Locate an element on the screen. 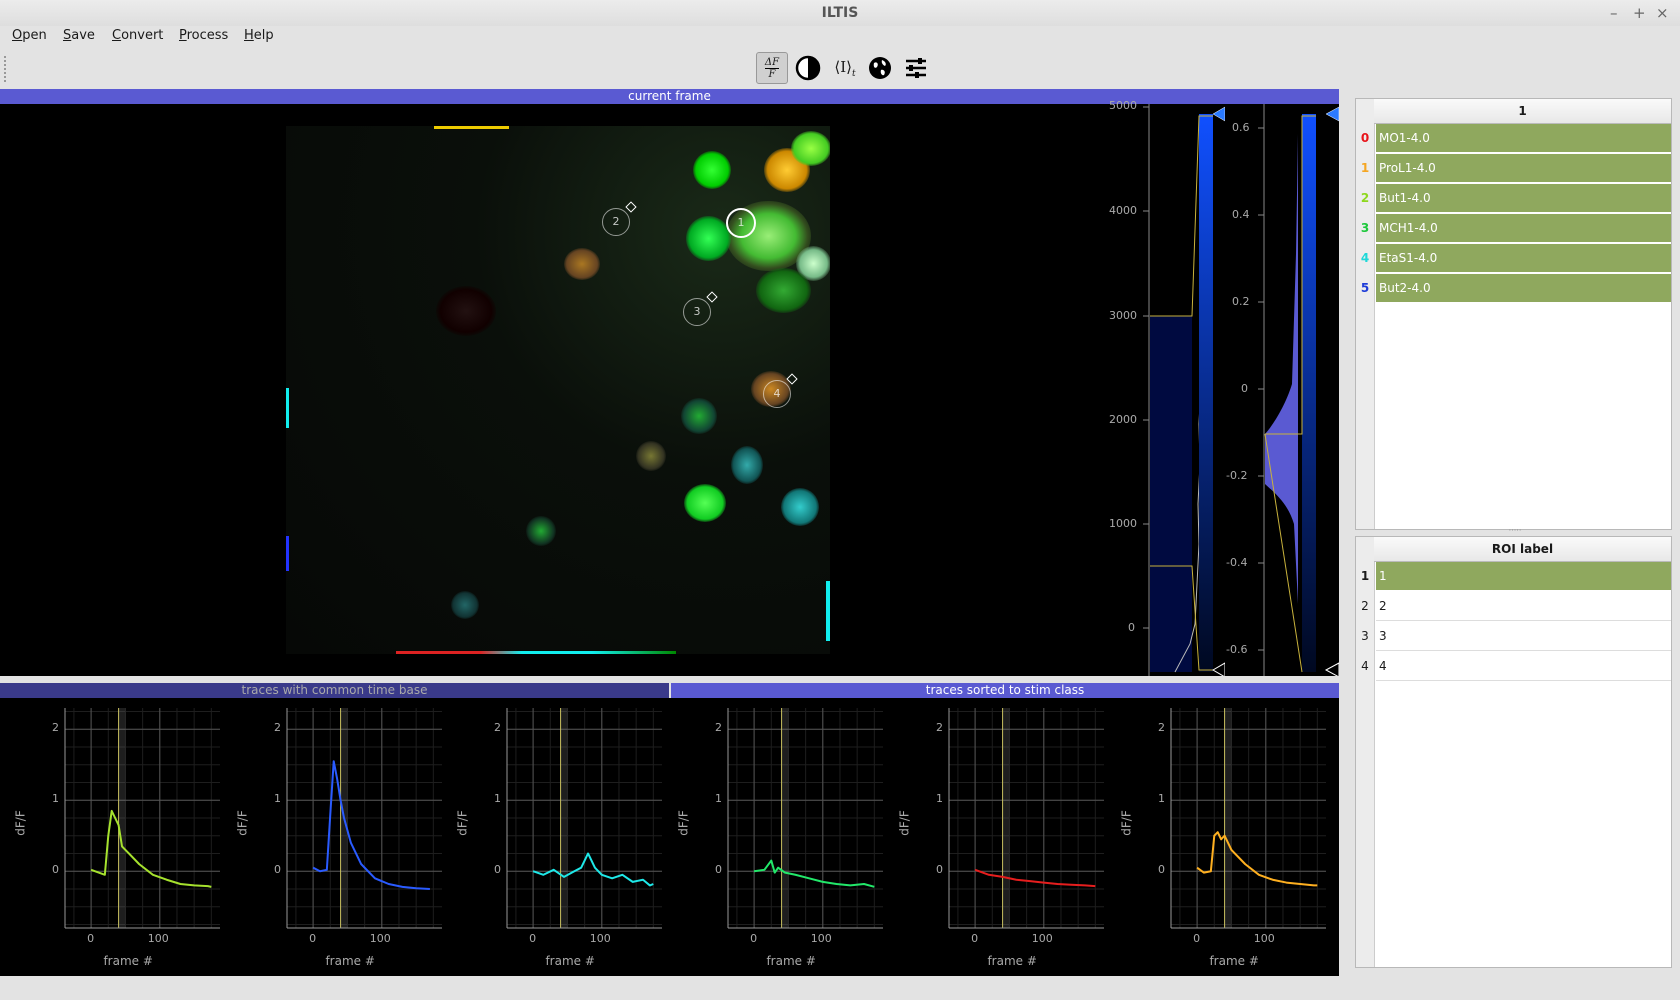 The image size is (1680, 1000). dataset-label: But2-4.0 is located at coordinates (1523, 288).